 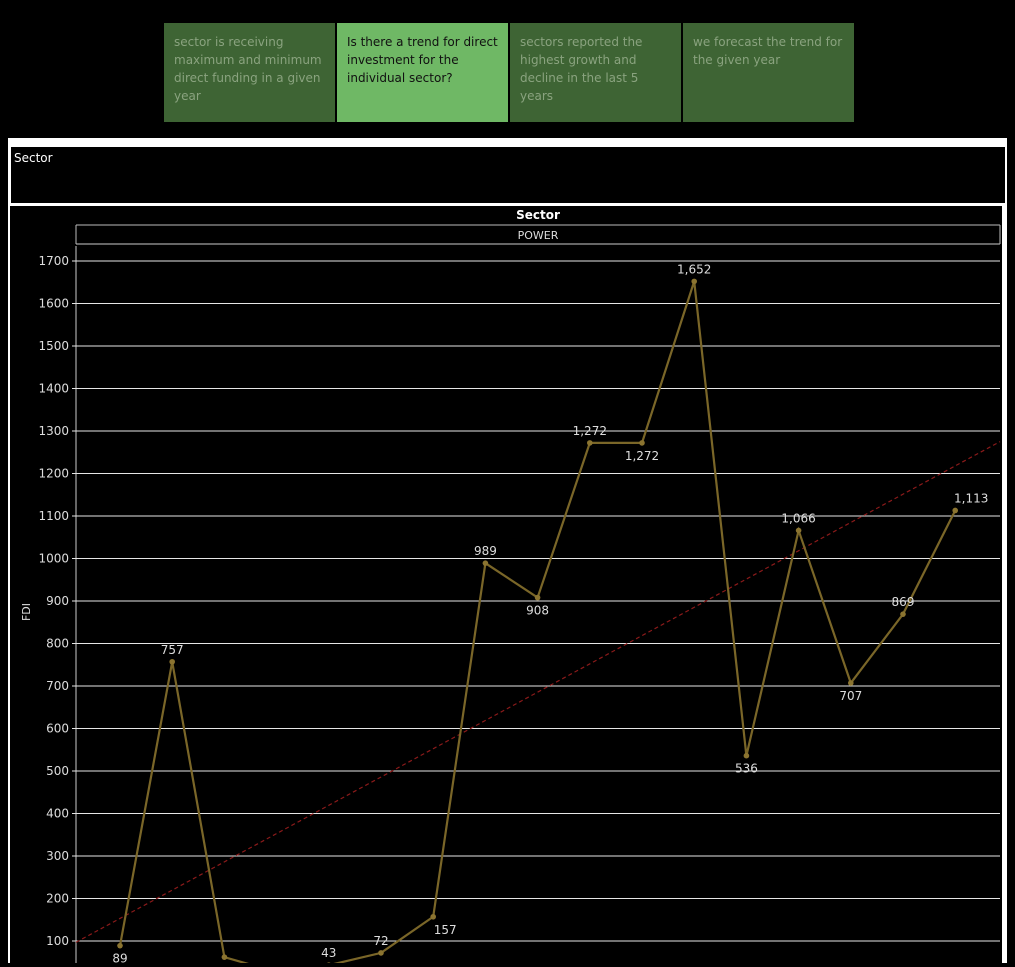 I want to click on data-label: 1,652, so click(x=694, y=269).